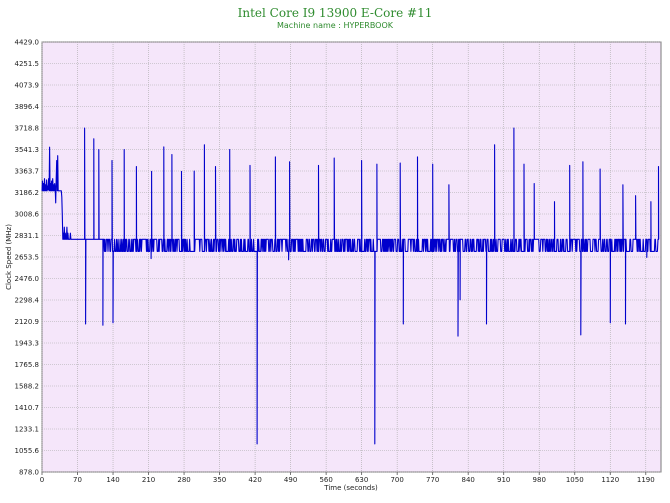 The width and height of the screenshot is (670, 503). I want to click on y-tick-label: 4073.9, so click(27, 86).